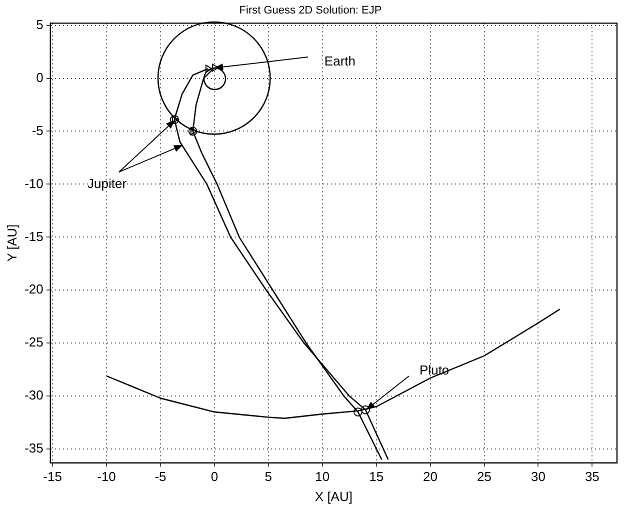 The height and width of the screenshot is (508, 639). What do you see at coordinates (430, 476) in the screenshot?
I see `x-tick-label: 20` at bounding box center [430, 476].